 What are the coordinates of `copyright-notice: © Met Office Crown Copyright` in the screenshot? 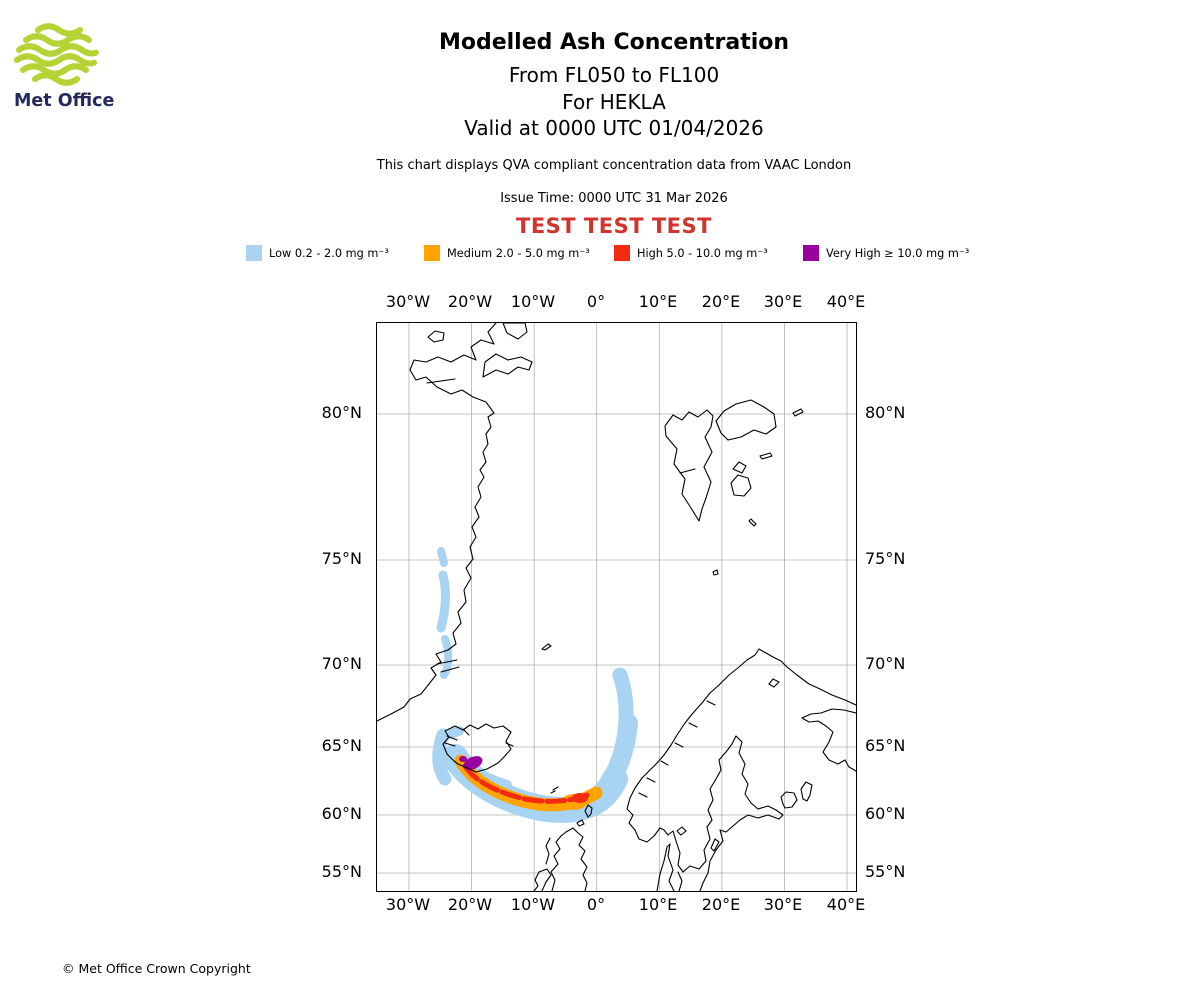 It's located at (156, 968).